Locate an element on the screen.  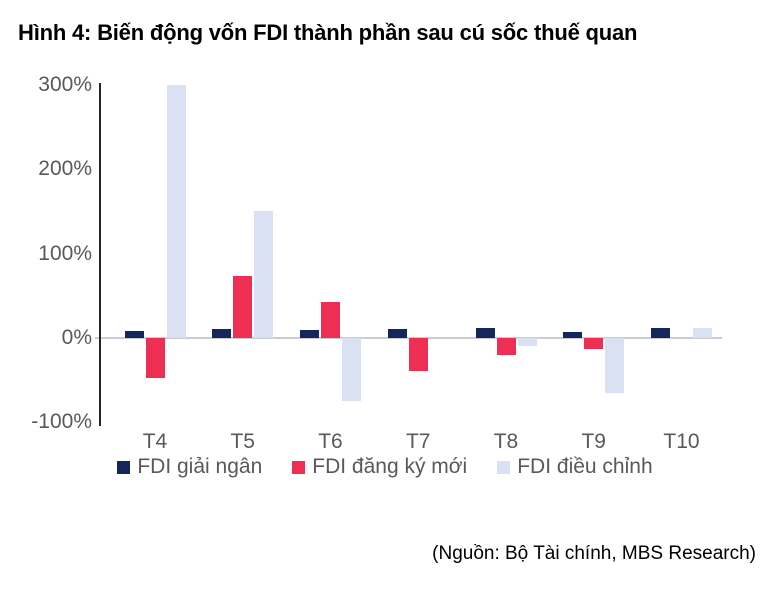
bar-fdi-dang-ky-moi-T9 is located at coordinates (594, 343).